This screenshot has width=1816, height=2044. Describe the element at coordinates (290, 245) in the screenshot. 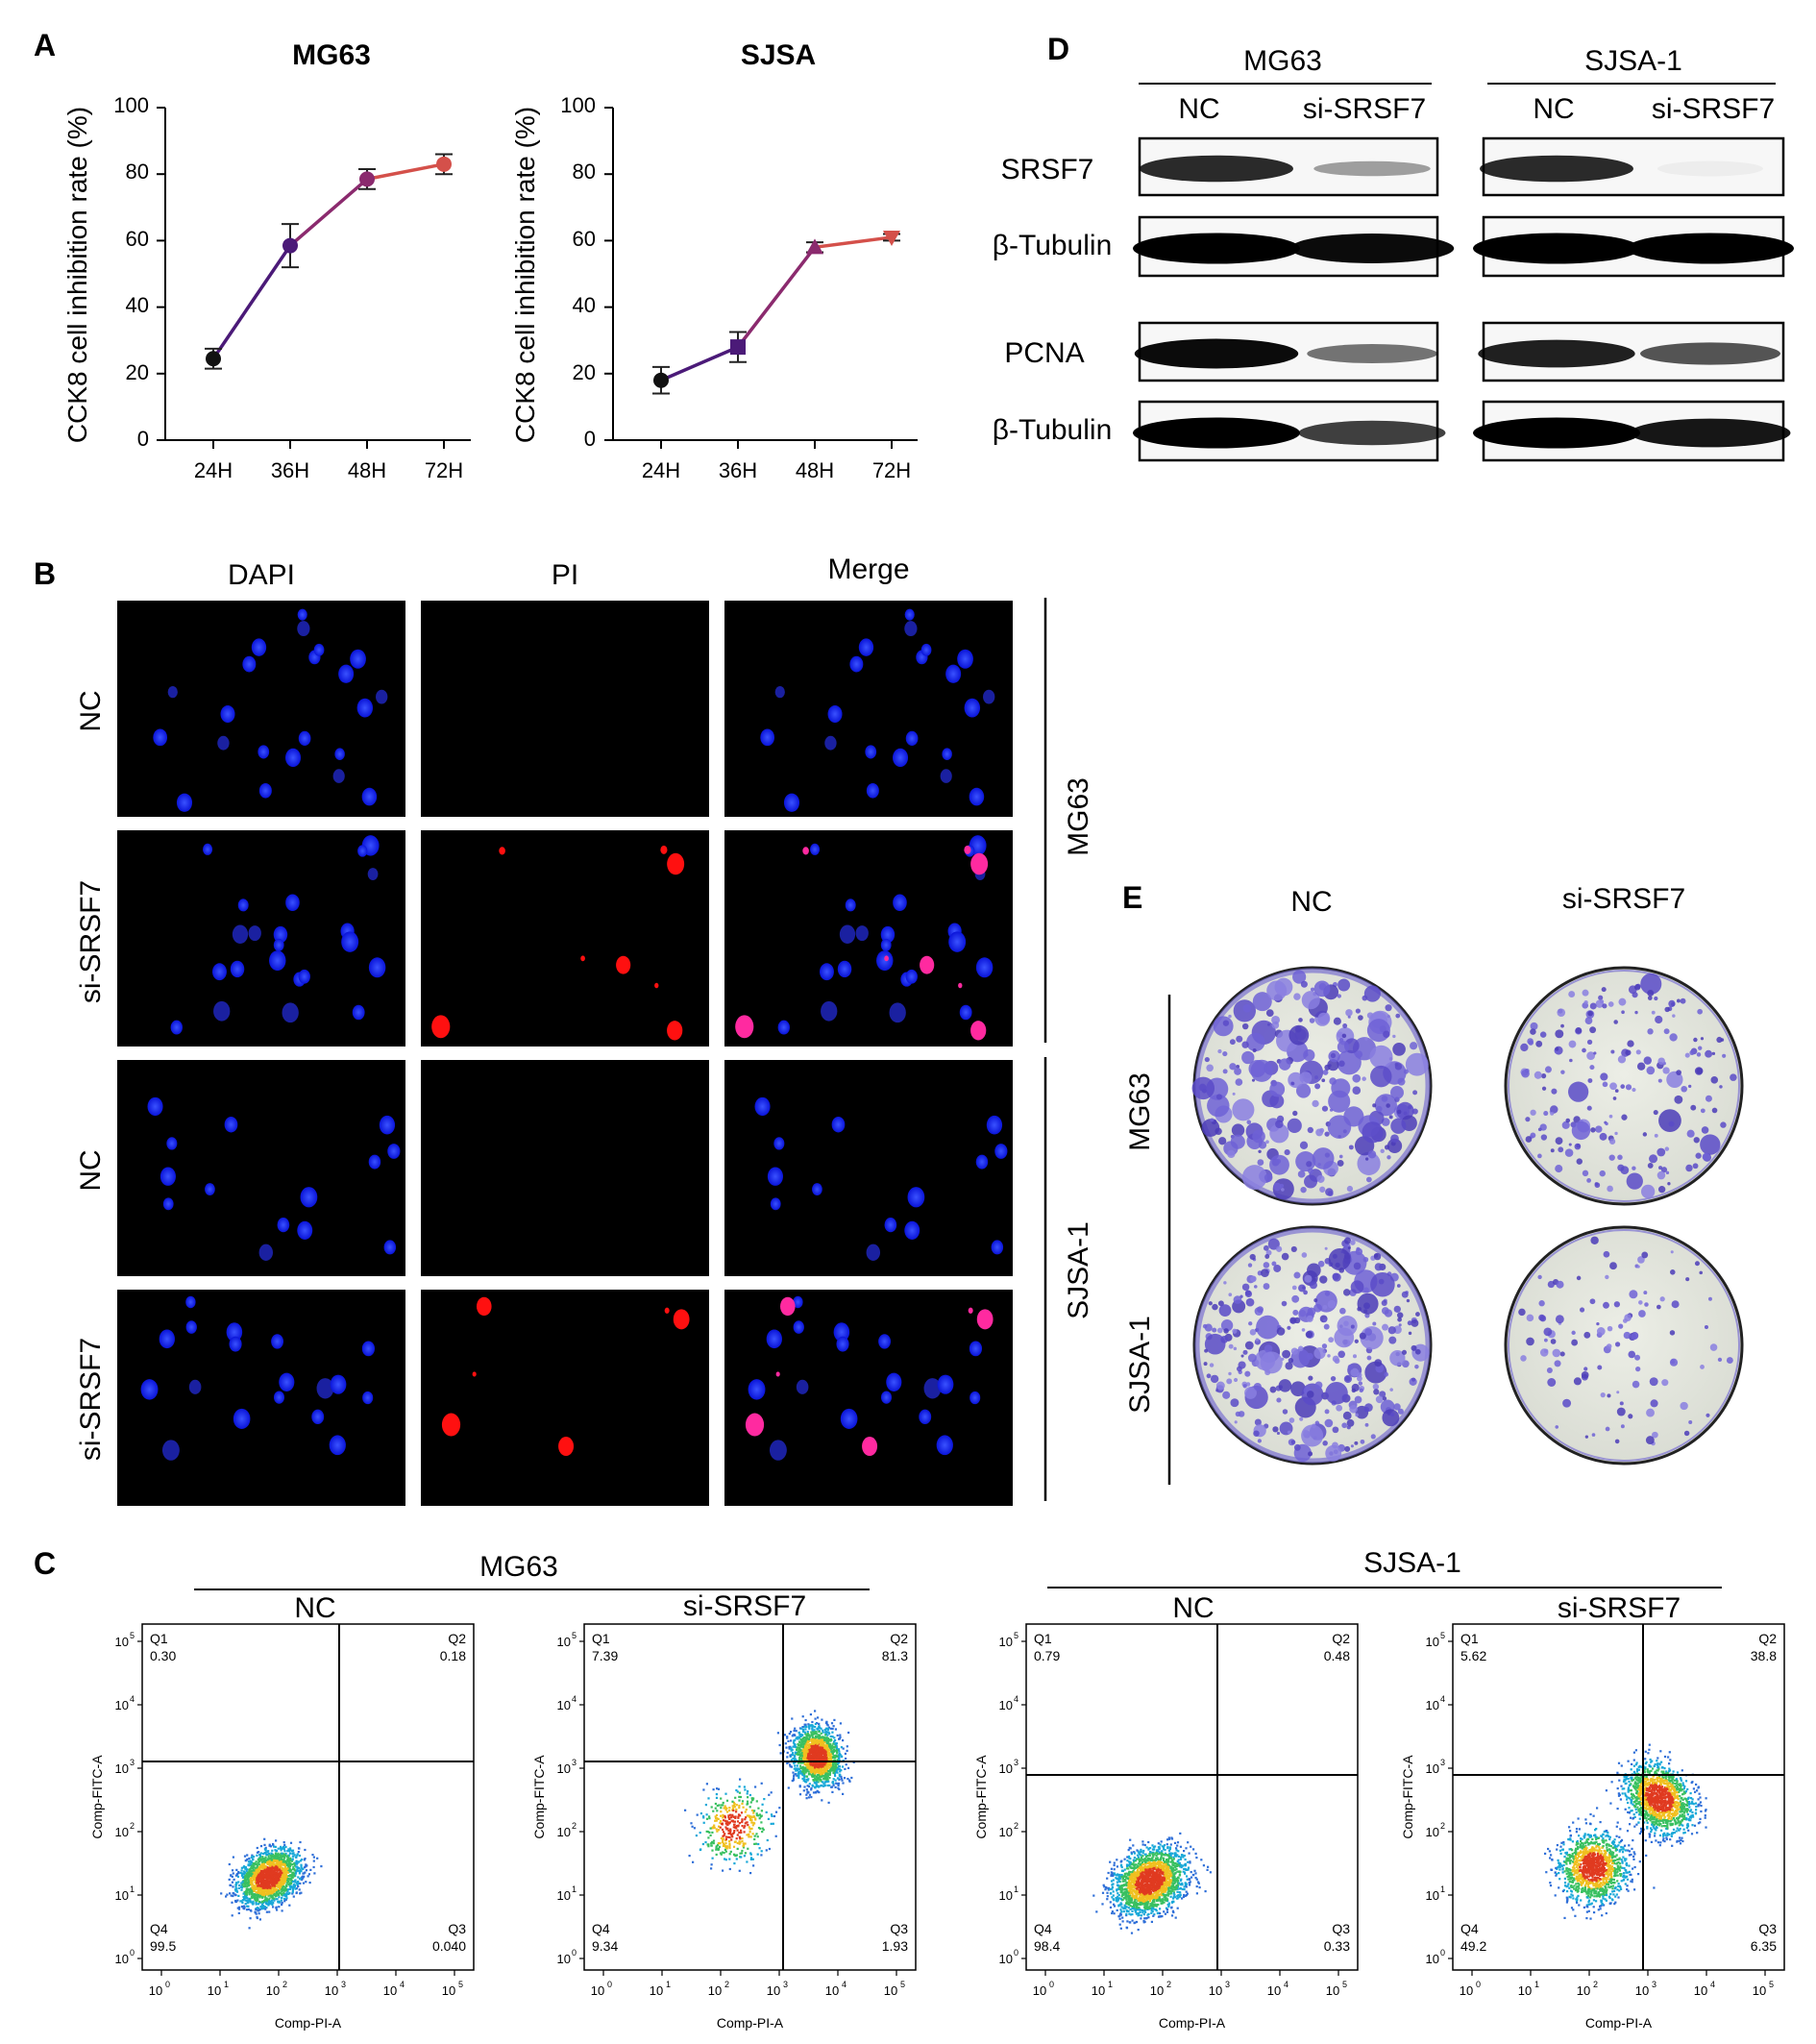

I see `data-point` at that location.